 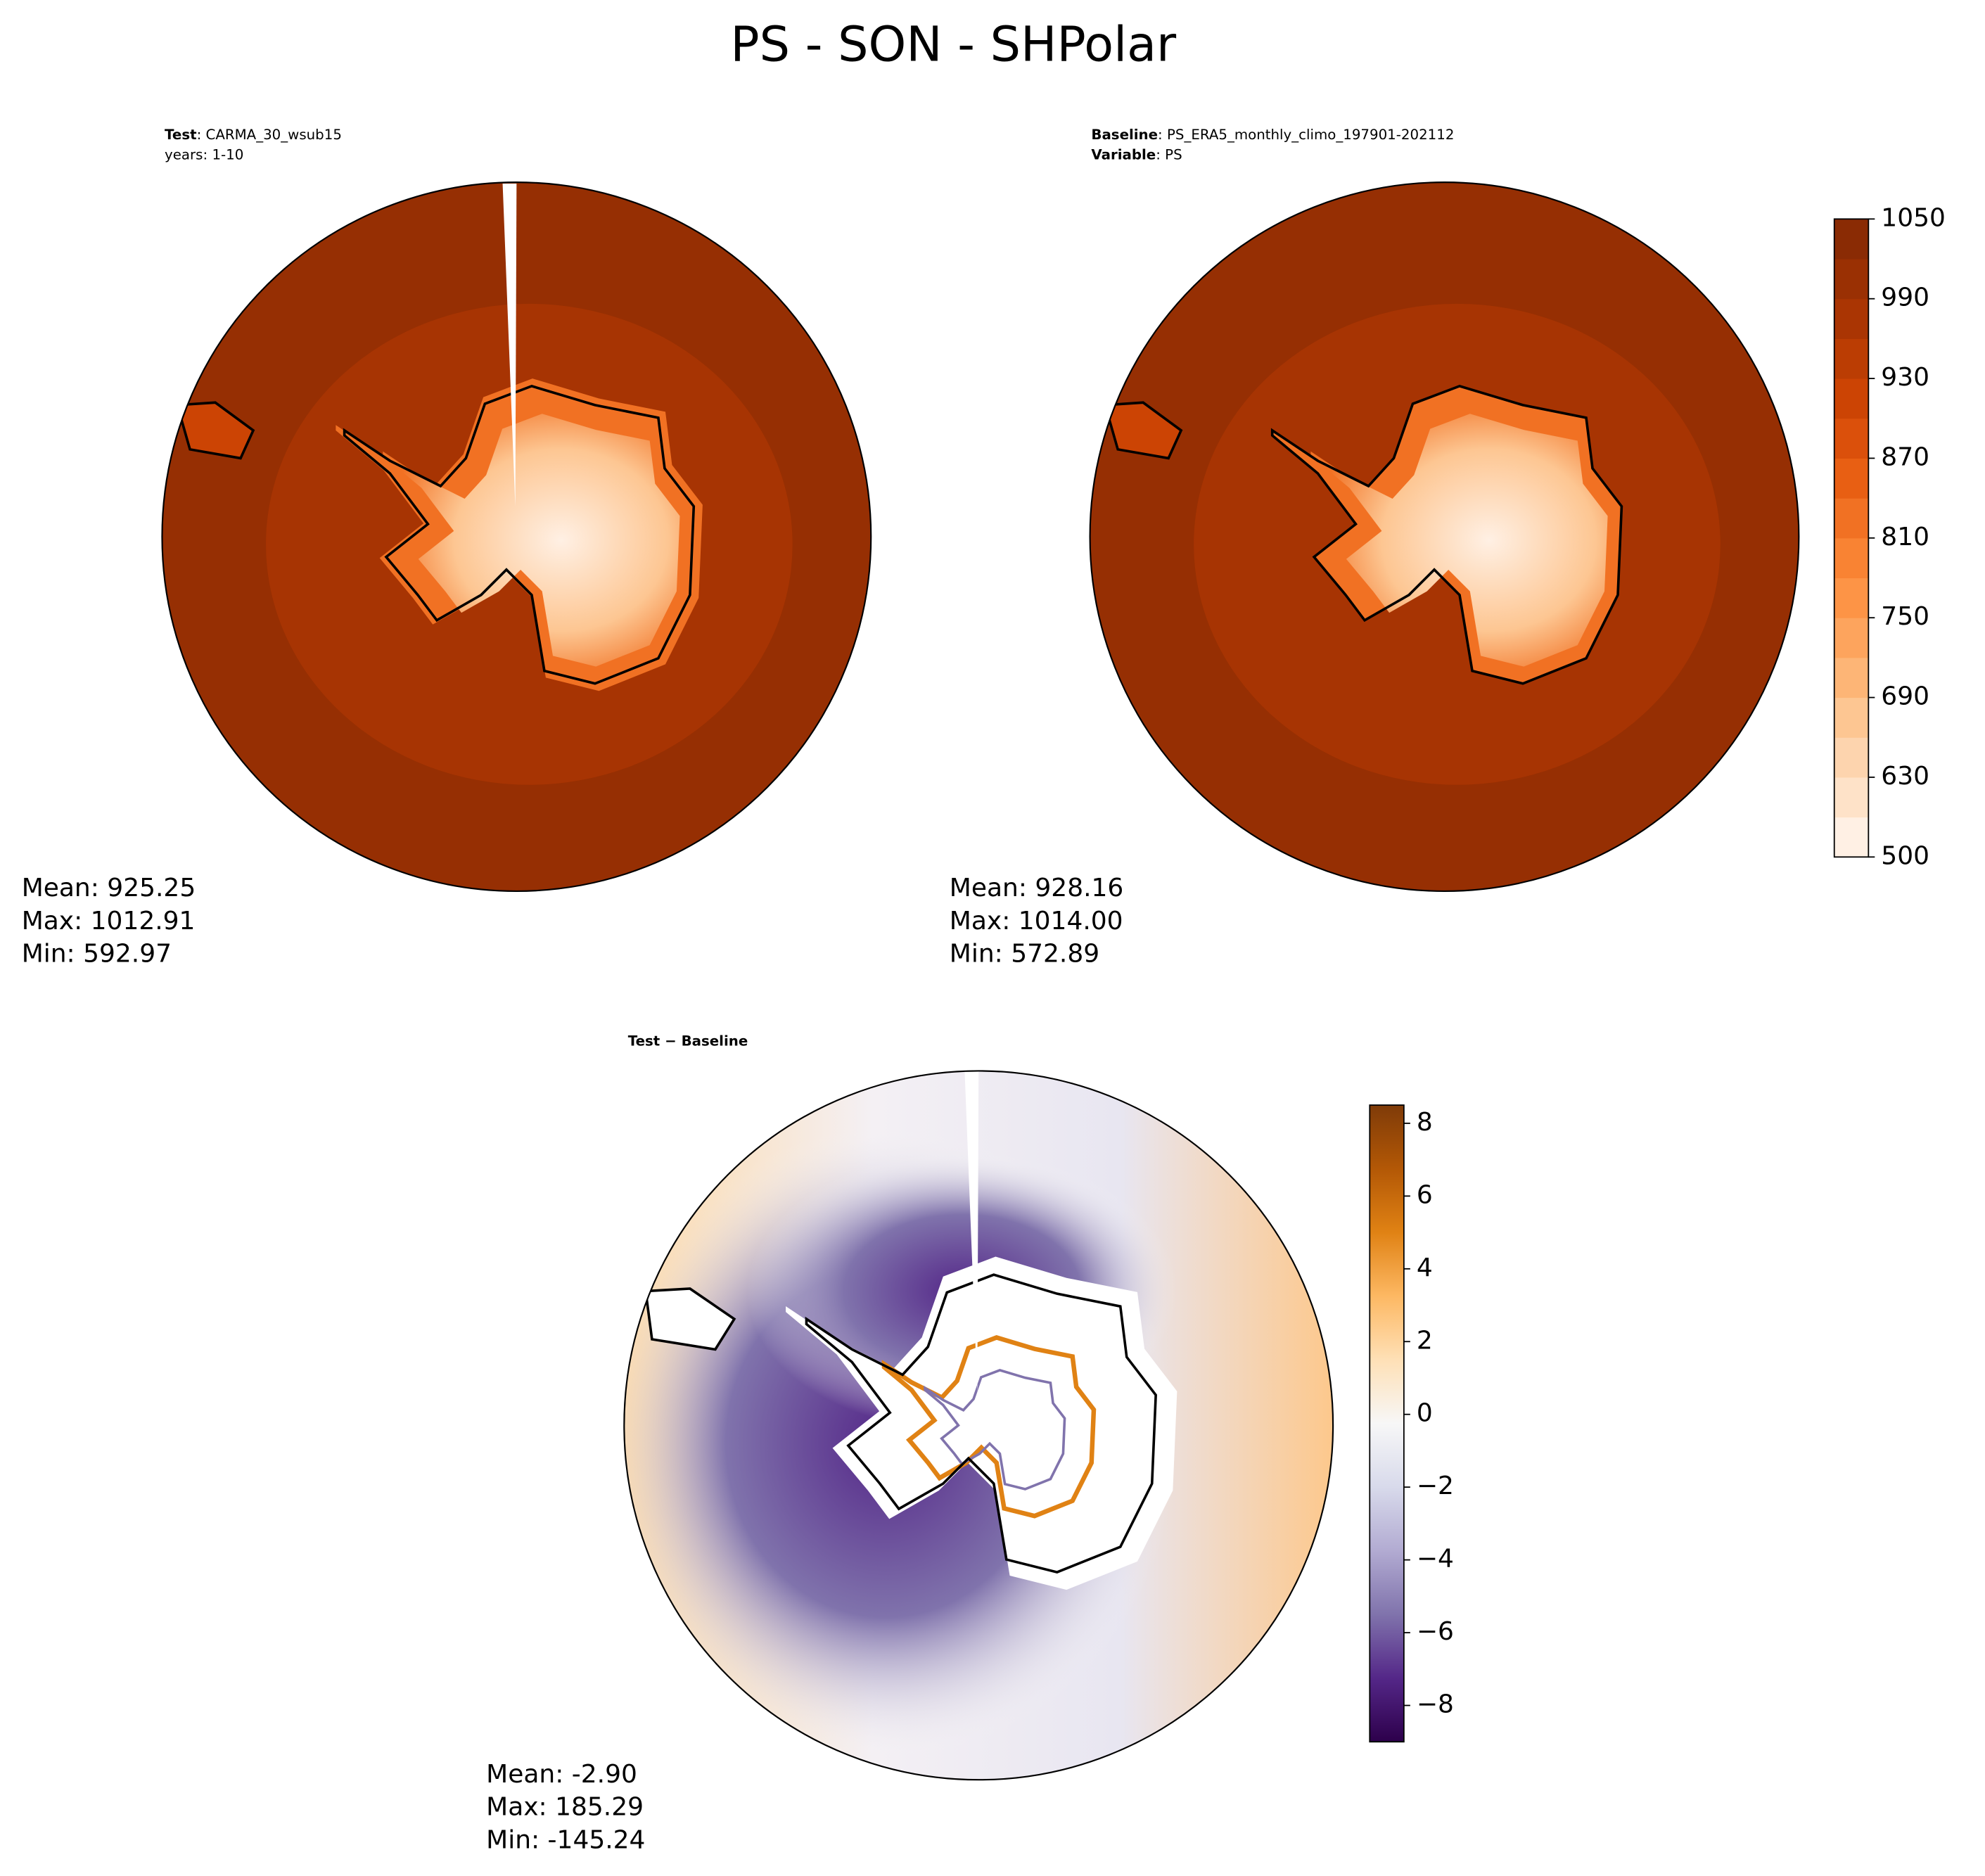 I want to click on stat-line: Mean: -2.90, so click(x=562, y=1775).